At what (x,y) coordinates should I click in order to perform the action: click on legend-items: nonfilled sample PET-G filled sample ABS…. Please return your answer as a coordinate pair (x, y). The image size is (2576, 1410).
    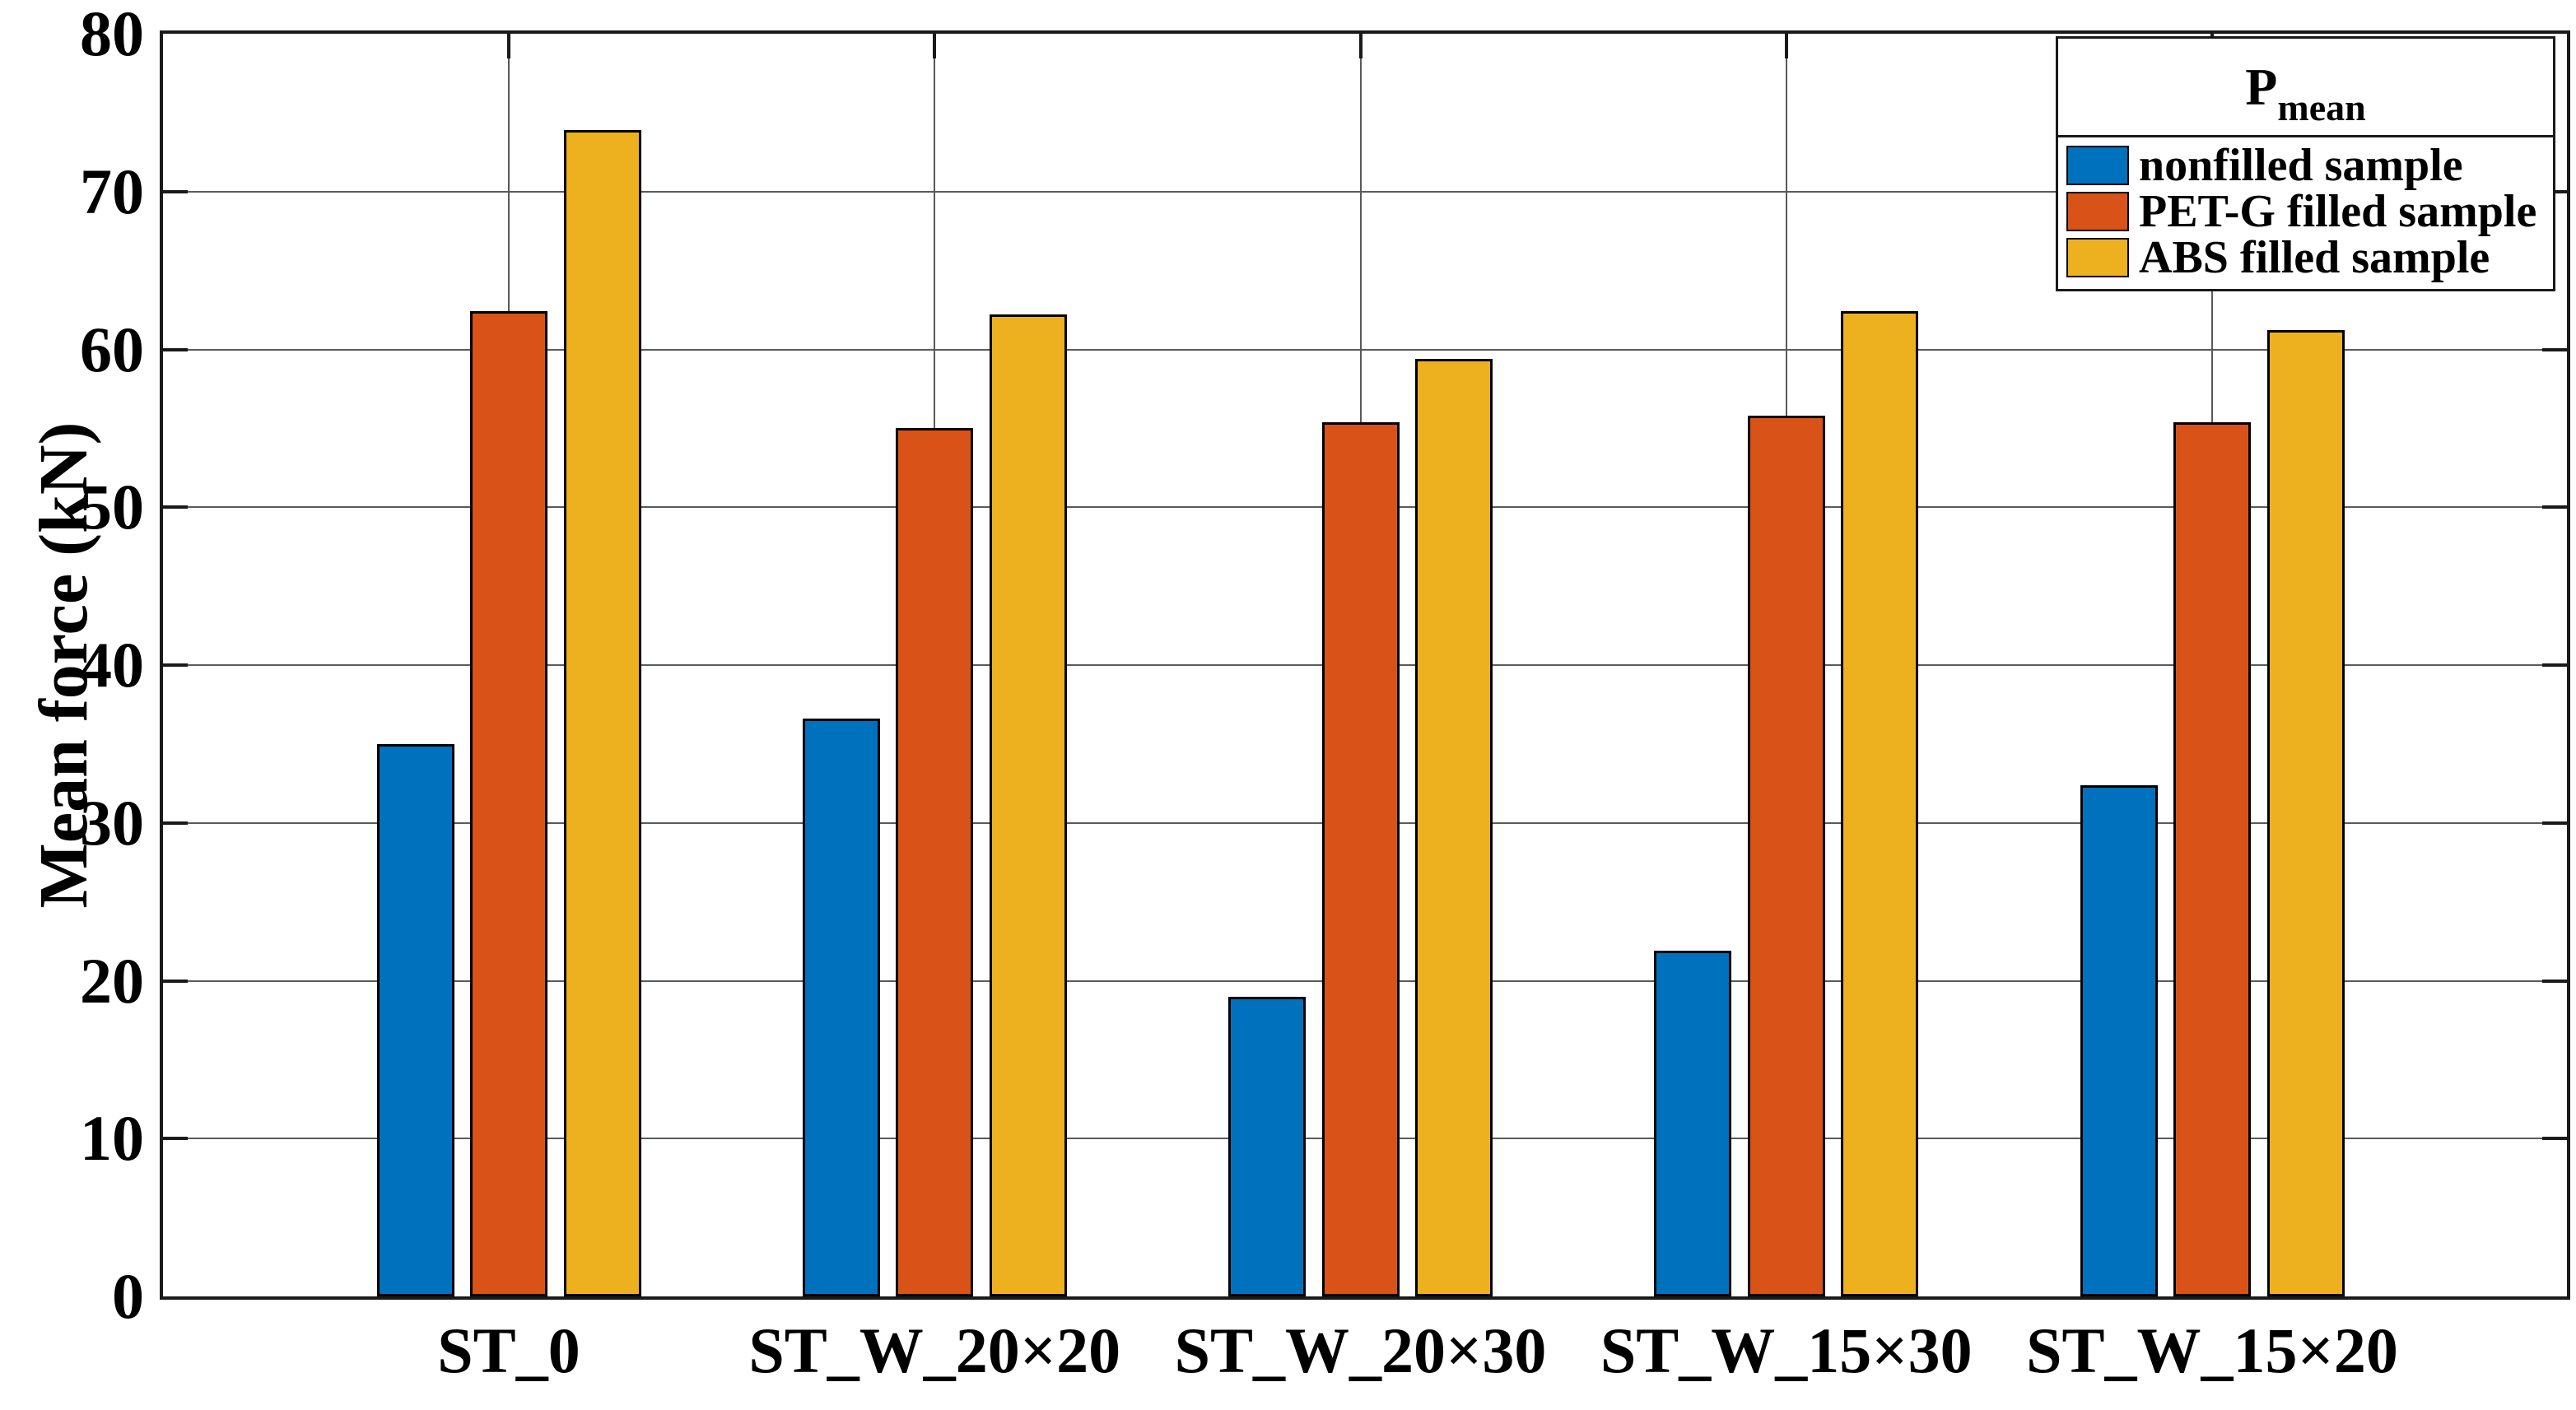
    Looking at the image, I should click on (2305, 213).